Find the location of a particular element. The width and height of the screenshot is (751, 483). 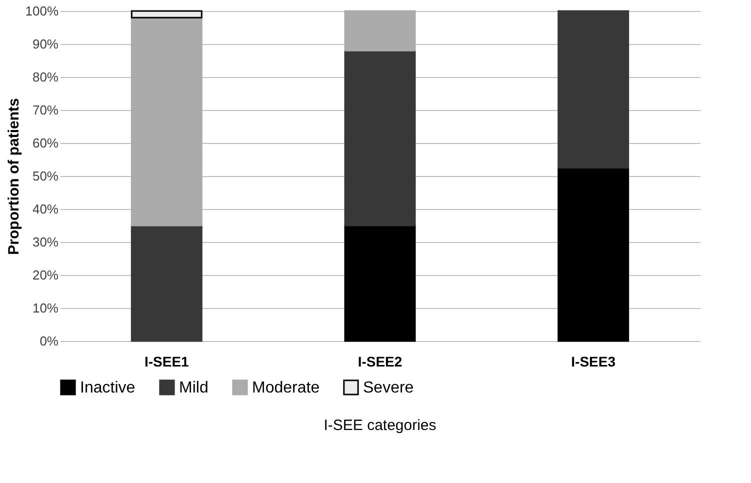

y-tick-label: 0% is located at coordinates (49, 341).